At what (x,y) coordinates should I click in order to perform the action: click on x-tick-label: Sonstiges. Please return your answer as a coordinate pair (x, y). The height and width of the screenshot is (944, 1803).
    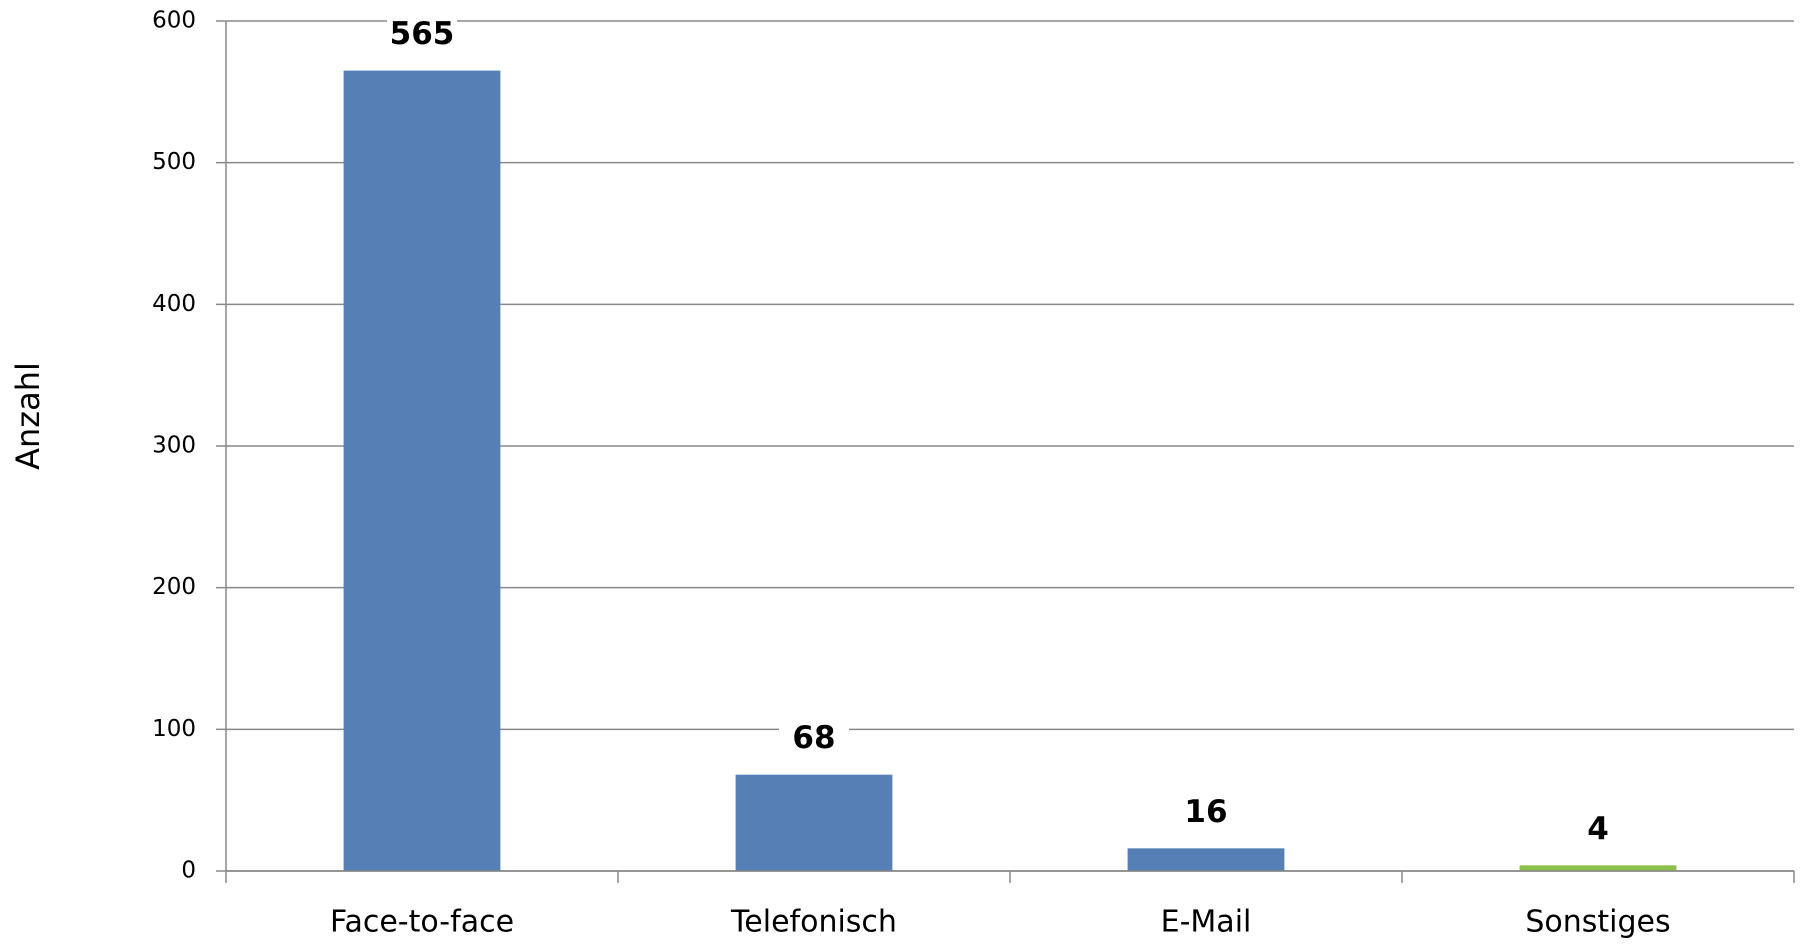
    Looking at the image, I should click on (1597, 922).